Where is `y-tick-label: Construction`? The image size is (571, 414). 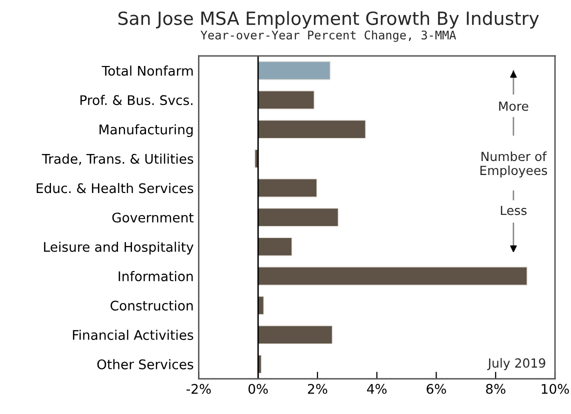 y-tick-label: Construction is located at coordinates (151, 305).